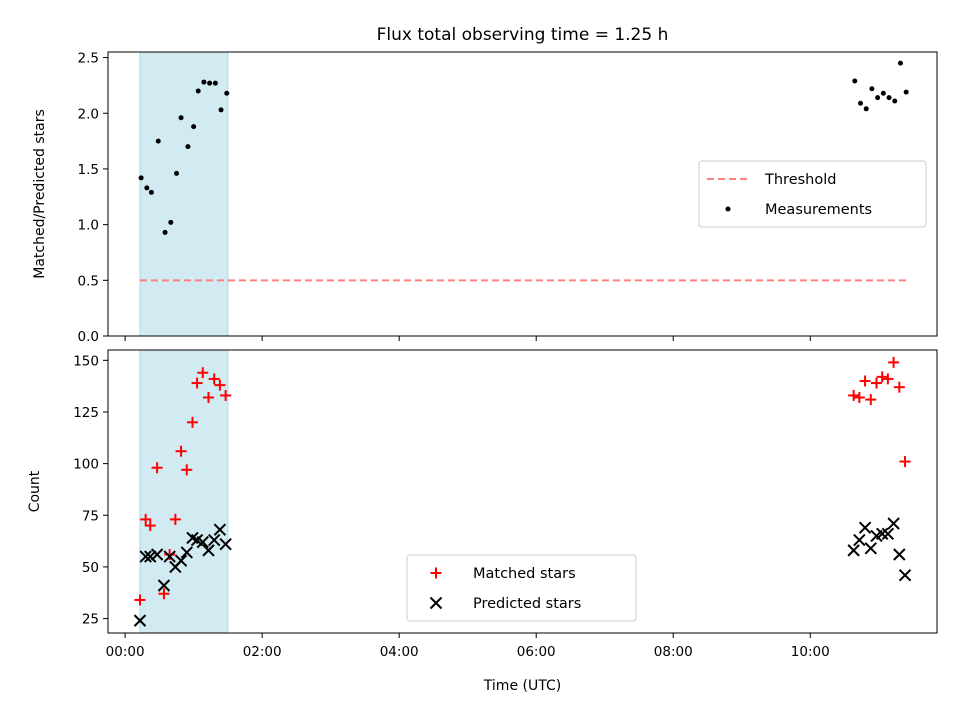  What do you see at coordinates (536, 652) in the screenshot?
I see `x-tick-label: 06:00` at bounding box center [536, 652].